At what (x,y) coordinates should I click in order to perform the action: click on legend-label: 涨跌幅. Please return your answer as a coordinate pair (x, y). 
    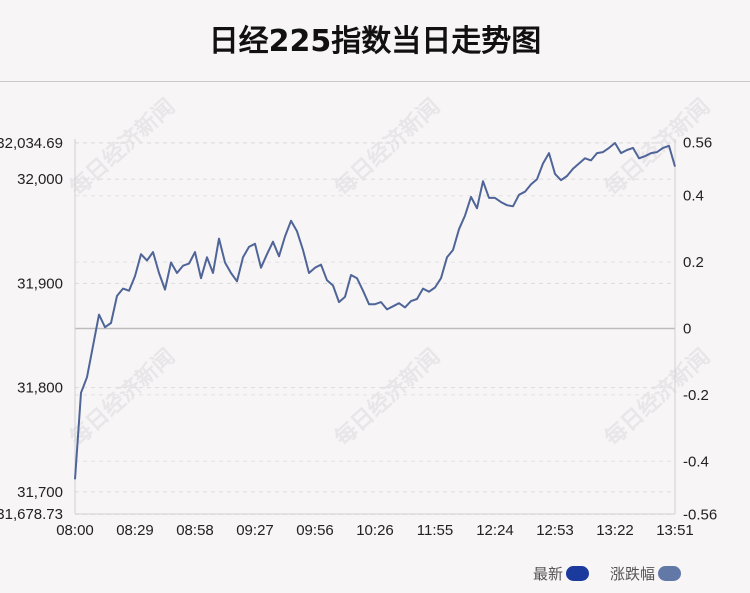
    Looking at the image, I should click on (633, 574).